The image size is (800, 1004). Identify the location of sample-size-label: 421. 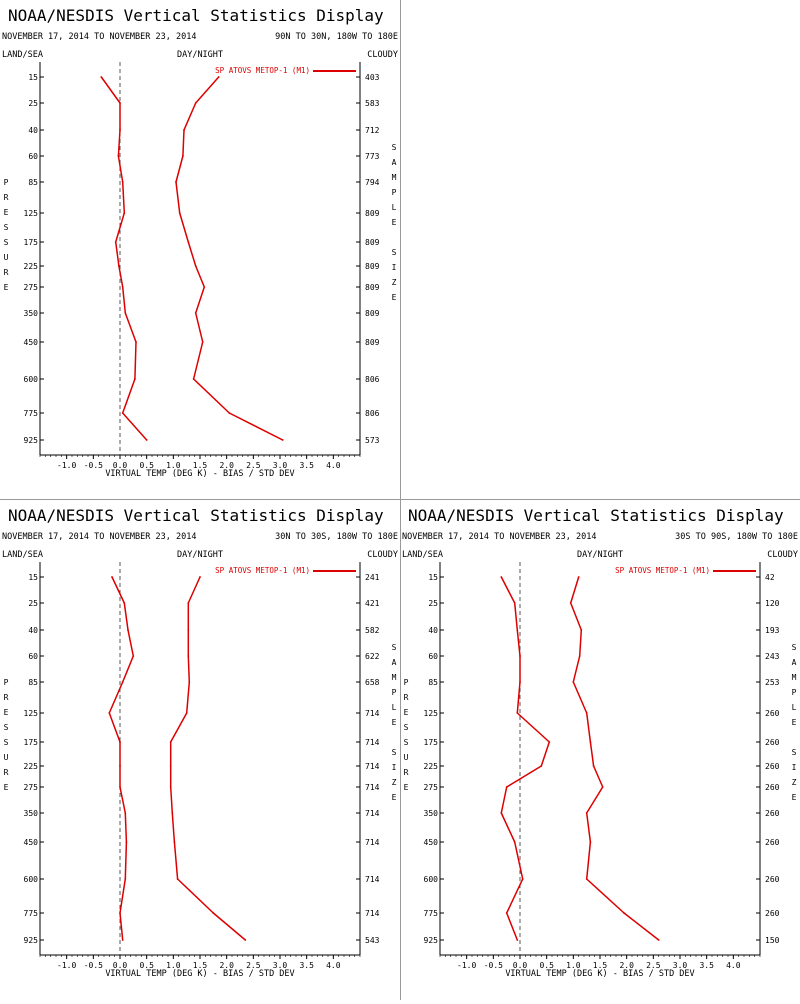
(372, 603).